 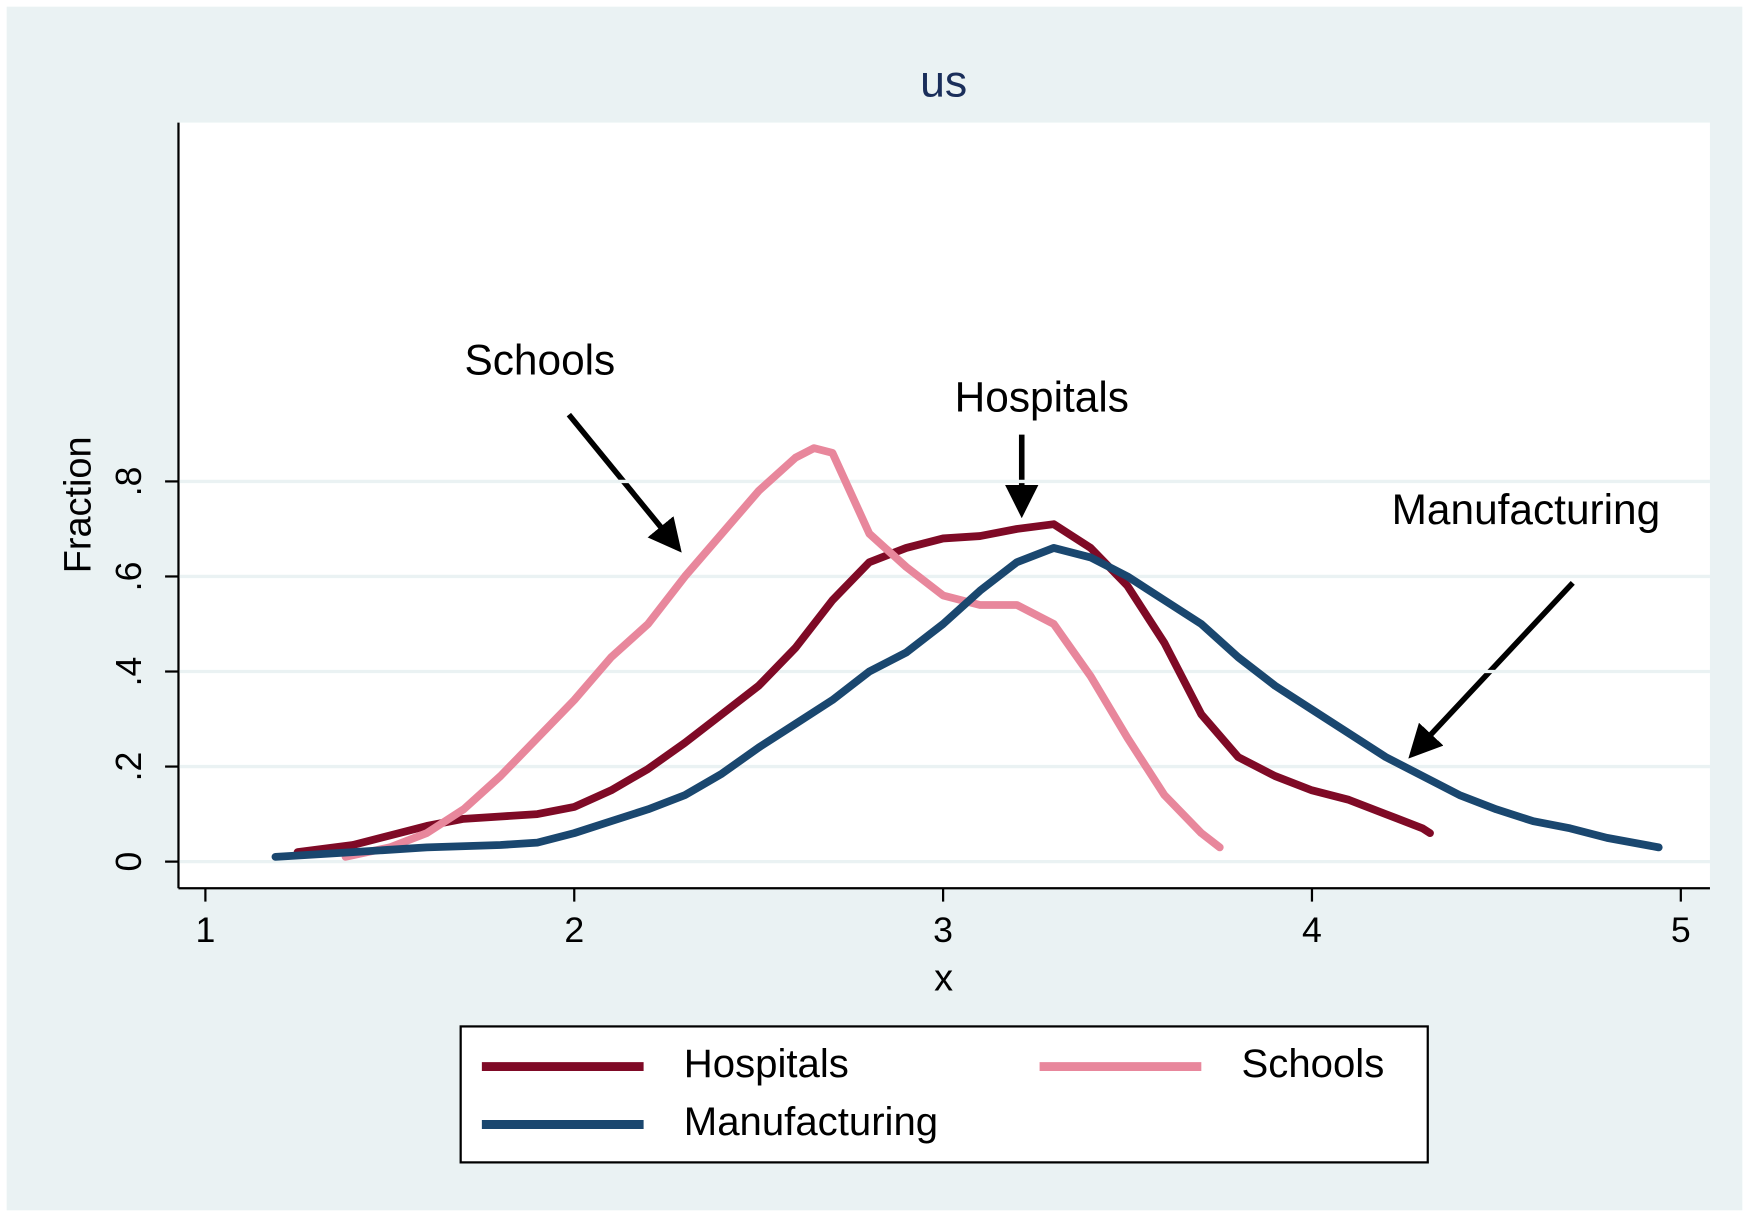 I want to click on chart-title: us, so click(x=943, y=81).